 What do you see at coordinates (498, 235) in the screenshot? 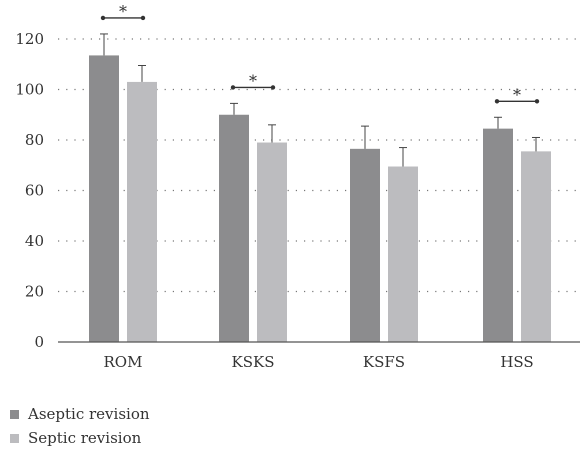
I see `bar-hss-aseptic` at bounding box center [498, 235].